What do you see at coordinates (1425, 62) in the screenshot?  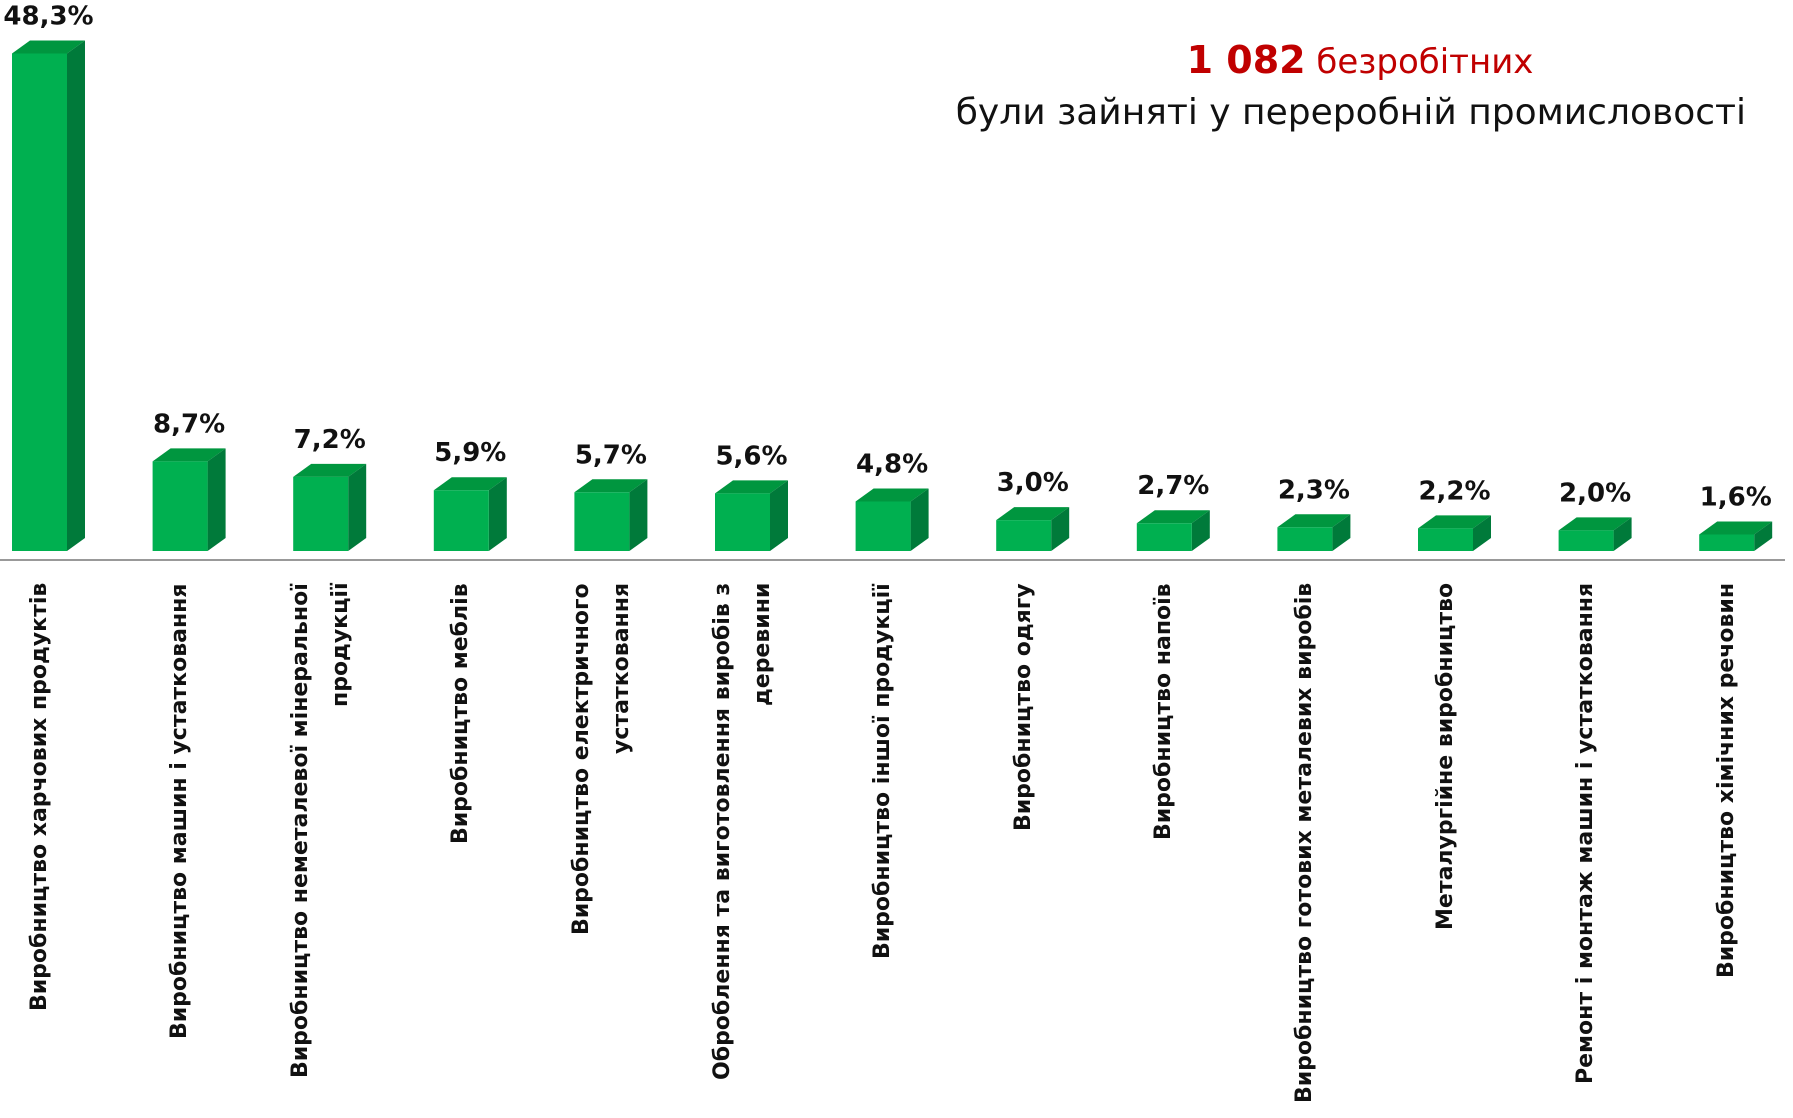 I see `count-label: безробітних` at bounding box center [1425, 62].